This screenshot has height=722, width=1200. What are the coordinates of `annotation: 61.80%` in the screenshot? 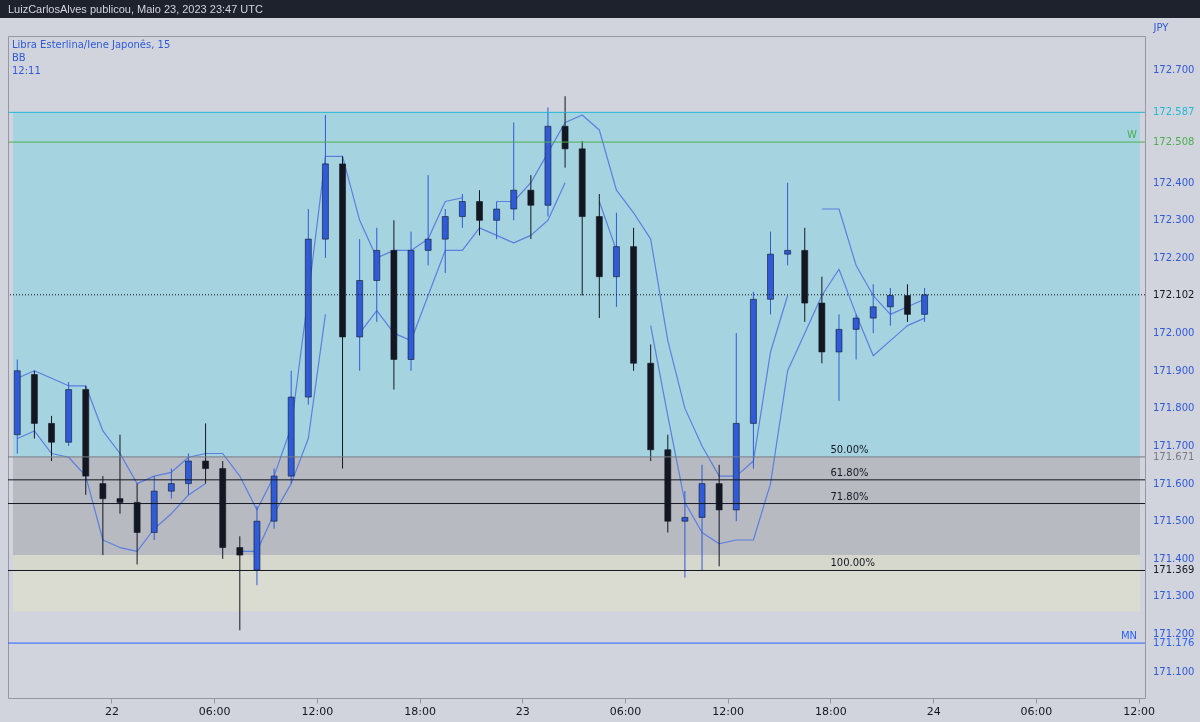 It's located at (849, 472).